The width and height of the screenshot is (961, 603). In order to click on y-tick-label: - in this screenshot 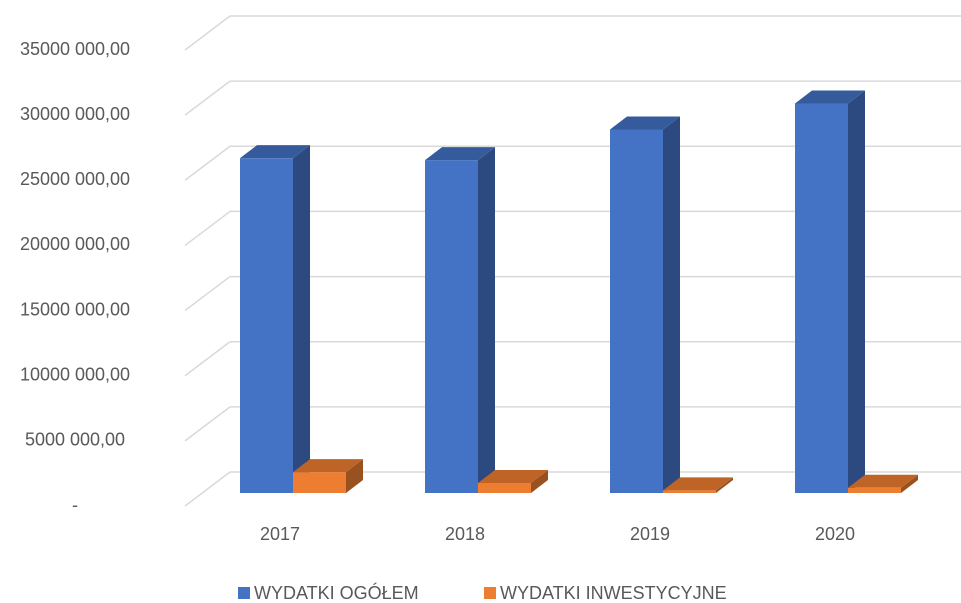, I will do `click(75, 505)`.